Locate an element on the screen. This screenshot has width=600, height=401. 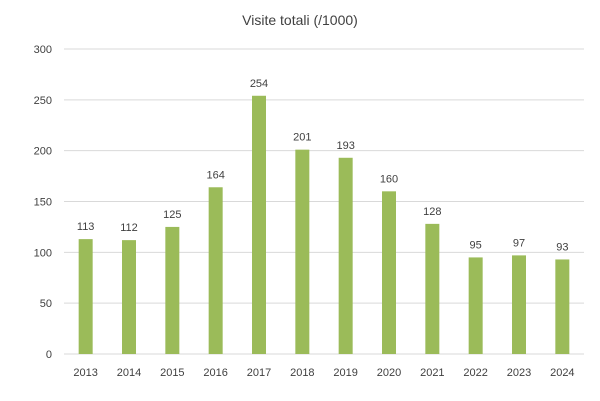
data-label-2019: 193 is located at coordinates (345, 146).